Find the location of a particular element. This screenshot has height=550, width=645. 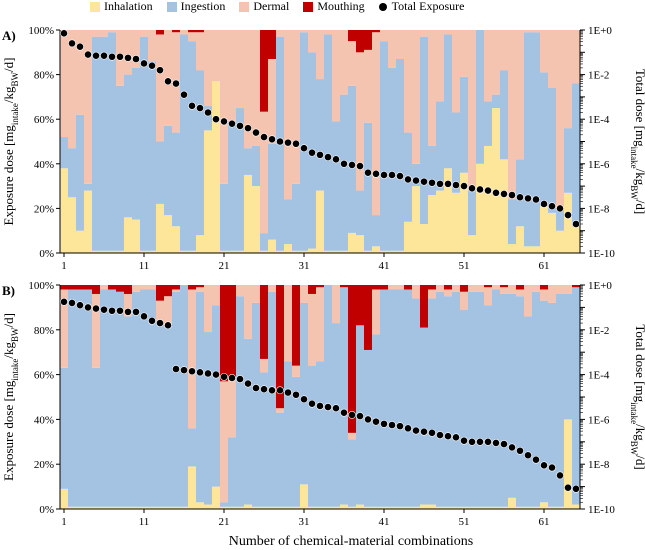

left-axis-title-a: Exposure dose [mgintake/kgBW/d] is located at coordinates (10, 142).